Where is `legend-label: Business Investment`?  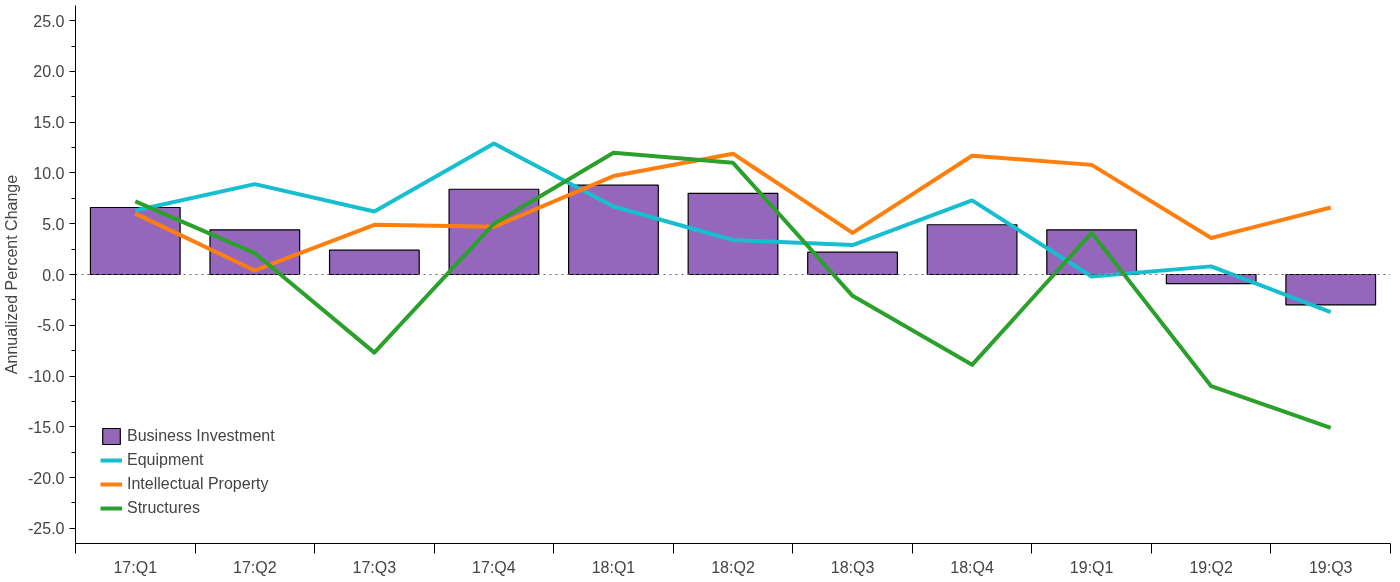
legend-label: Business Investment is located at coordinates (201, 436).